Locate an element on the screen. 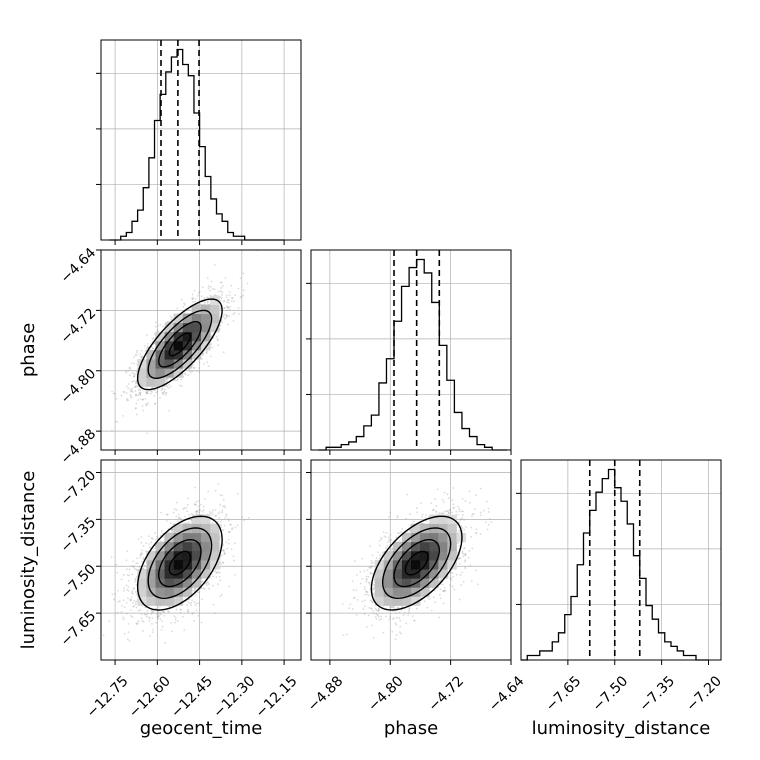 The image size is (760, 760). density-geocent_time-phase is located at coordinates (184, 342).